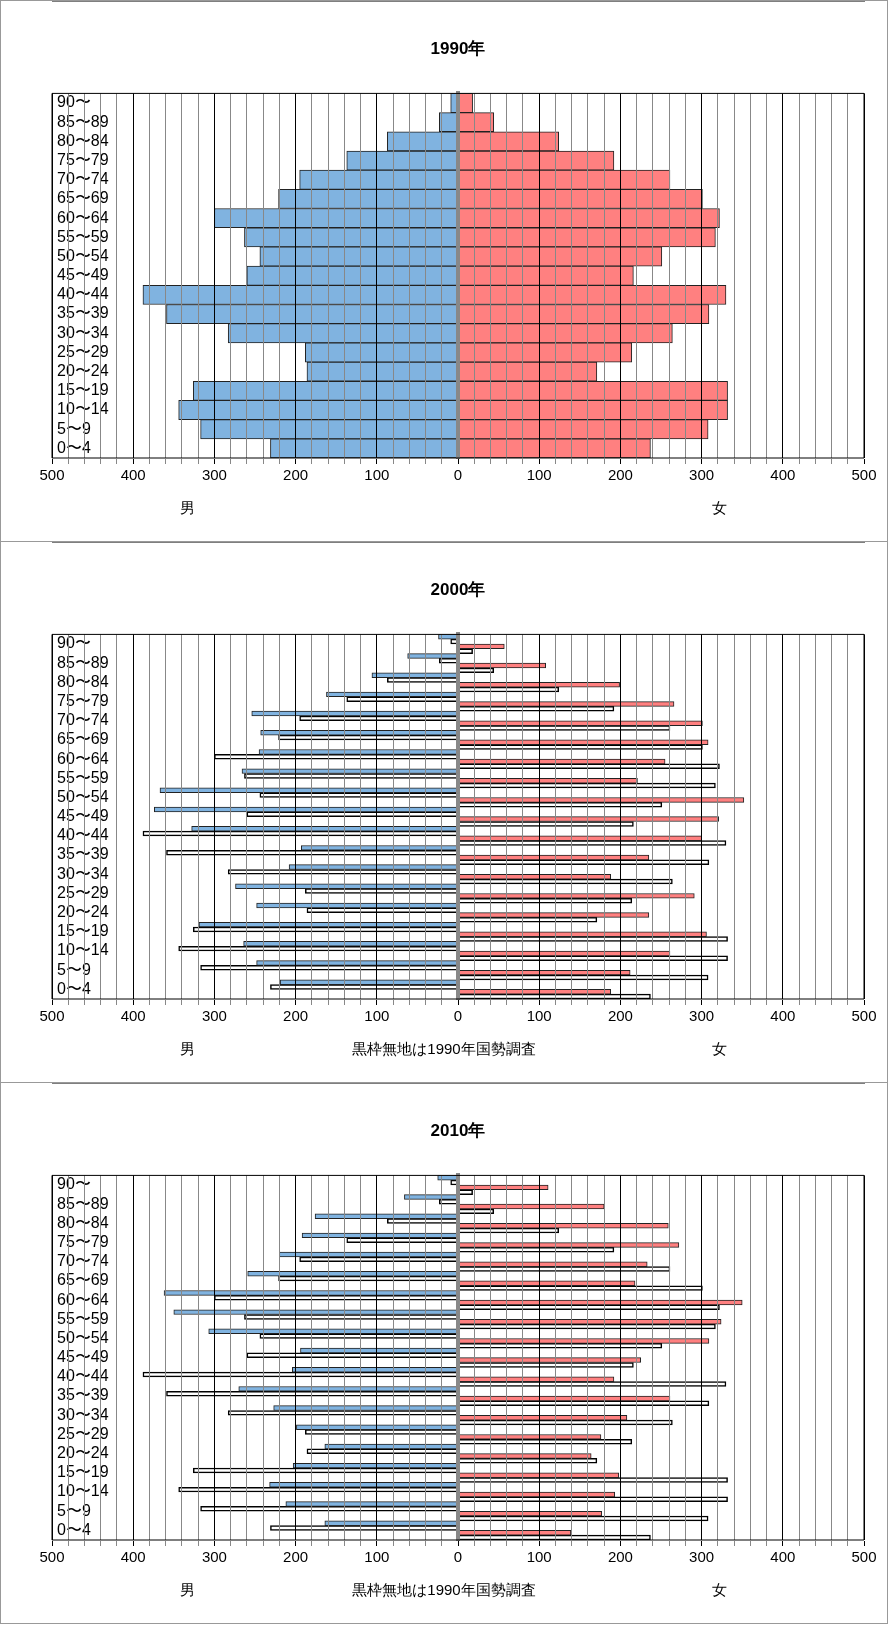 This screenshot has width=888, height=1625. Describe the element at coordinates (458, 589) in the screenshot. I see `chart-title: 2000年` at that location.